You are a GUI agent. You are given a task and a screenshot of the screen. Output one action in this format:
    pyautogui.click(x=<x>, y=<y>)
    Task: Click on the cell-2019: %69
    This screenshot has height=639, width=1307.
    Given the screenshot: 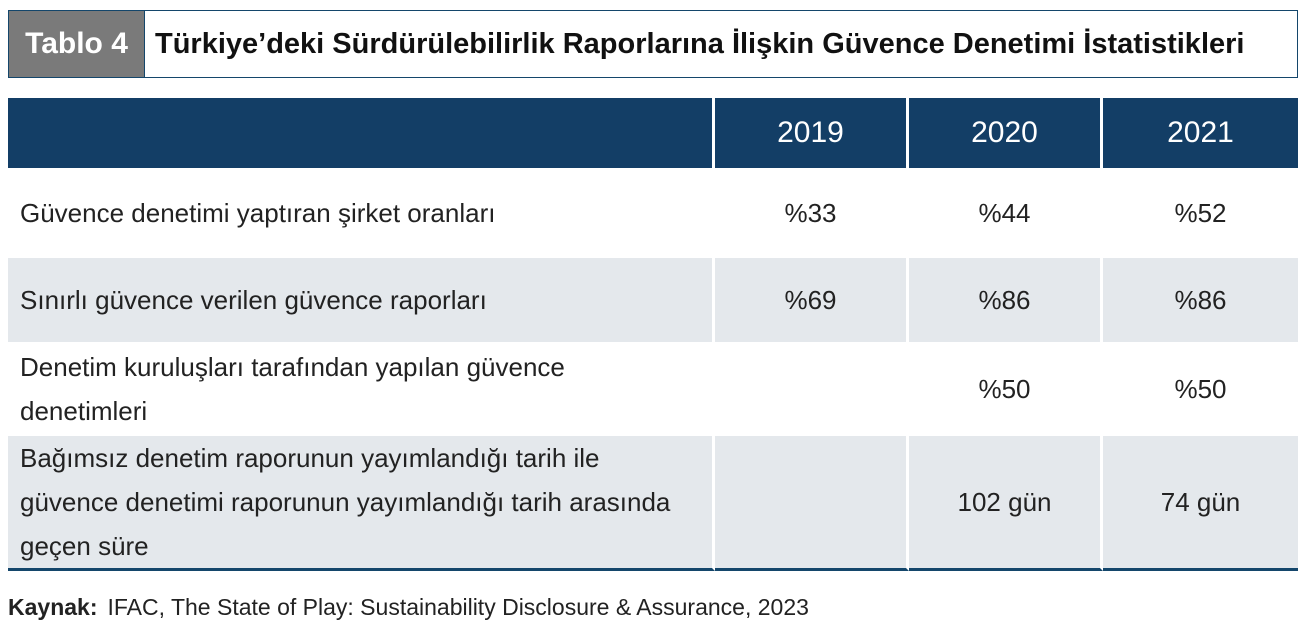 What is the action you would take?
    pyautogui.click(x=812, y=298)
    